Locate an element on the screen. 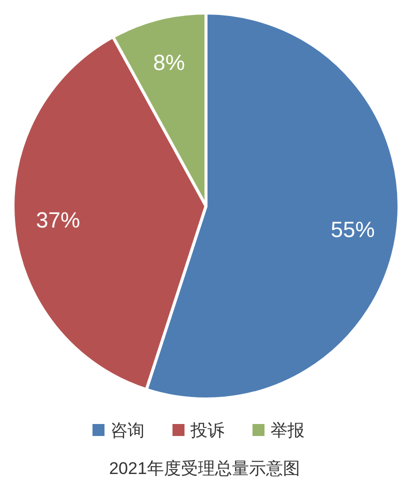 The height and width of the screenshot is (487, 409). text: 2021年度受理总量示意图 is located at coordinates (204, 468).